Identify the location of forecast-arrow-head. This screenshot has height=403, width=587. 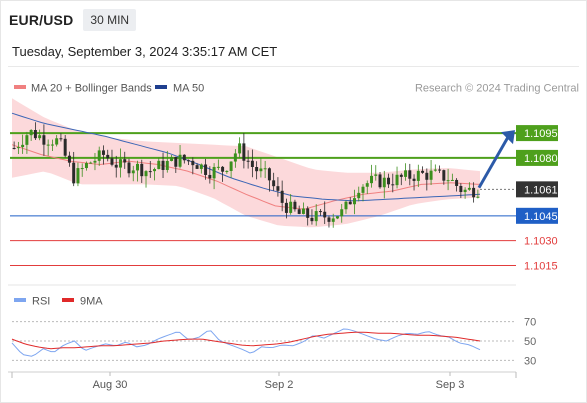
(508, 137).